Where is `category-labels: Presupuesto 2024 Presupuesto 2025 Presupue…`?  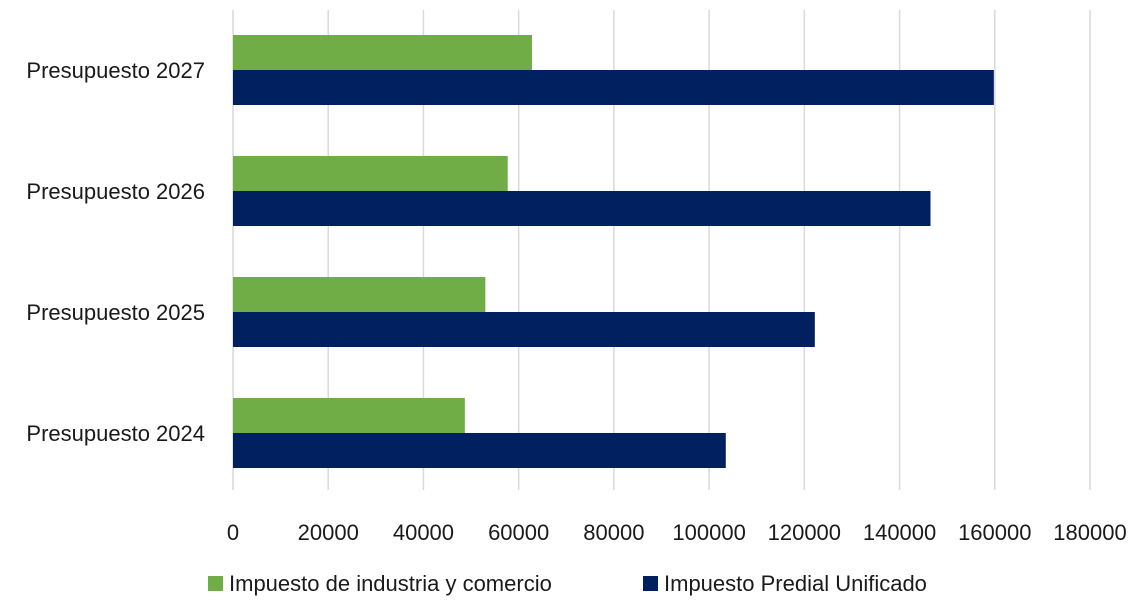 category-labels: Presupuesto 2024 Presupuesto 2025 Presupue… is located at coordinates (115, 252).